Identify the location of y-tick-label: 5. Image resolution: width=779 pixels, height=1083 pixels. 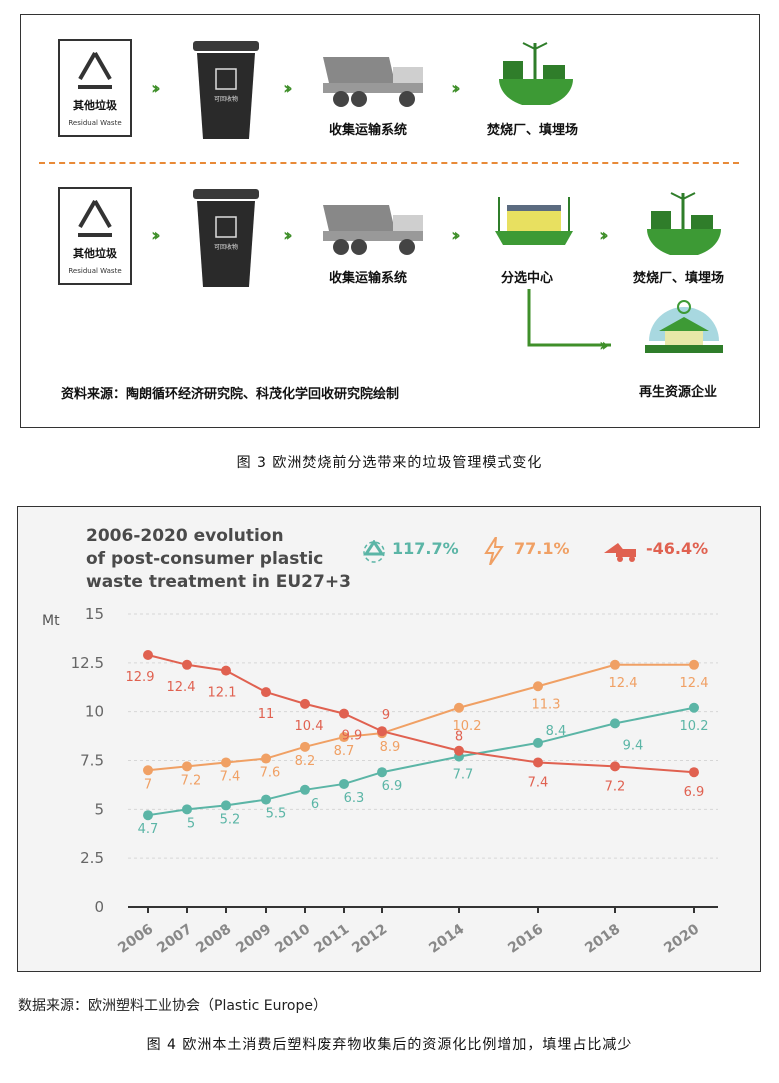
(99, 809).